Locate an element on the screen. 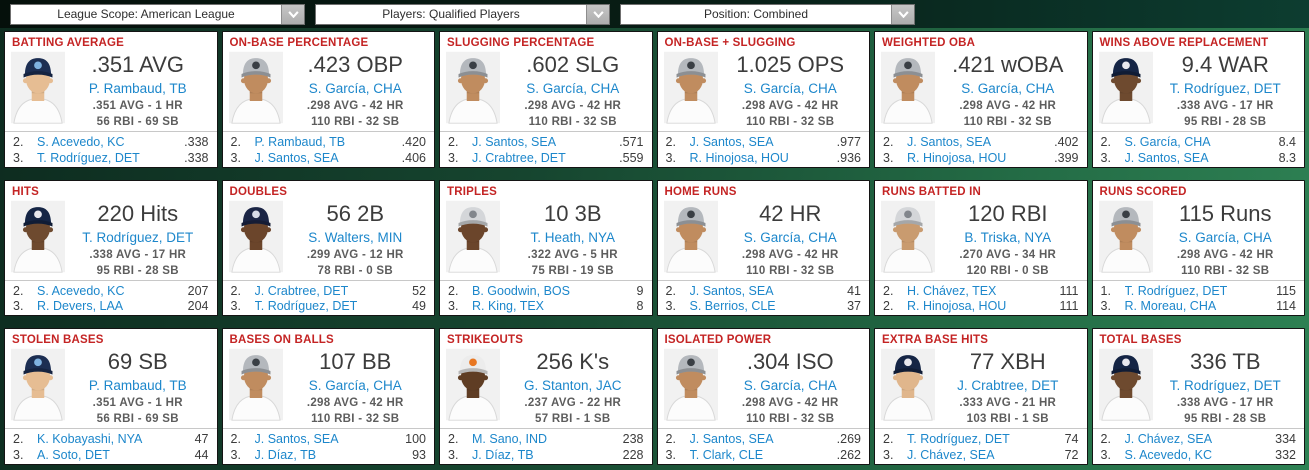 The height and width of the screenshot is (470, 1309). row-player-link: R. Devers, LAA is located at coordinates (80, 306).